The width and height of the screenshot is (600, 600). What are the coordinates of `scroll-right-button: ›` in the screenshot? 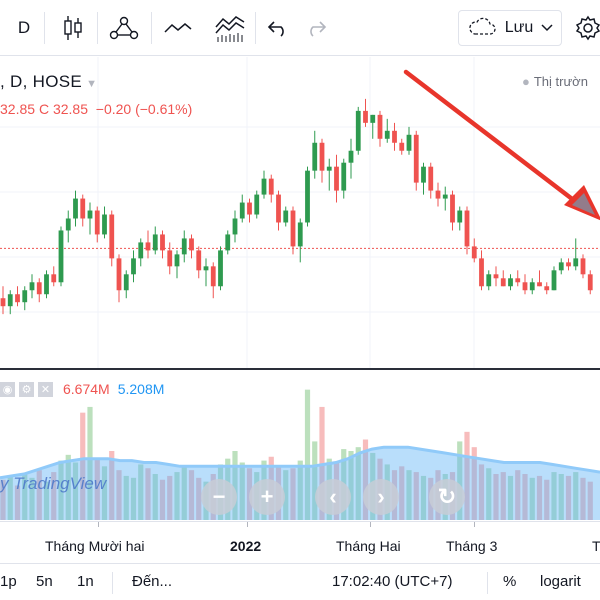 It's located at (381, 497).